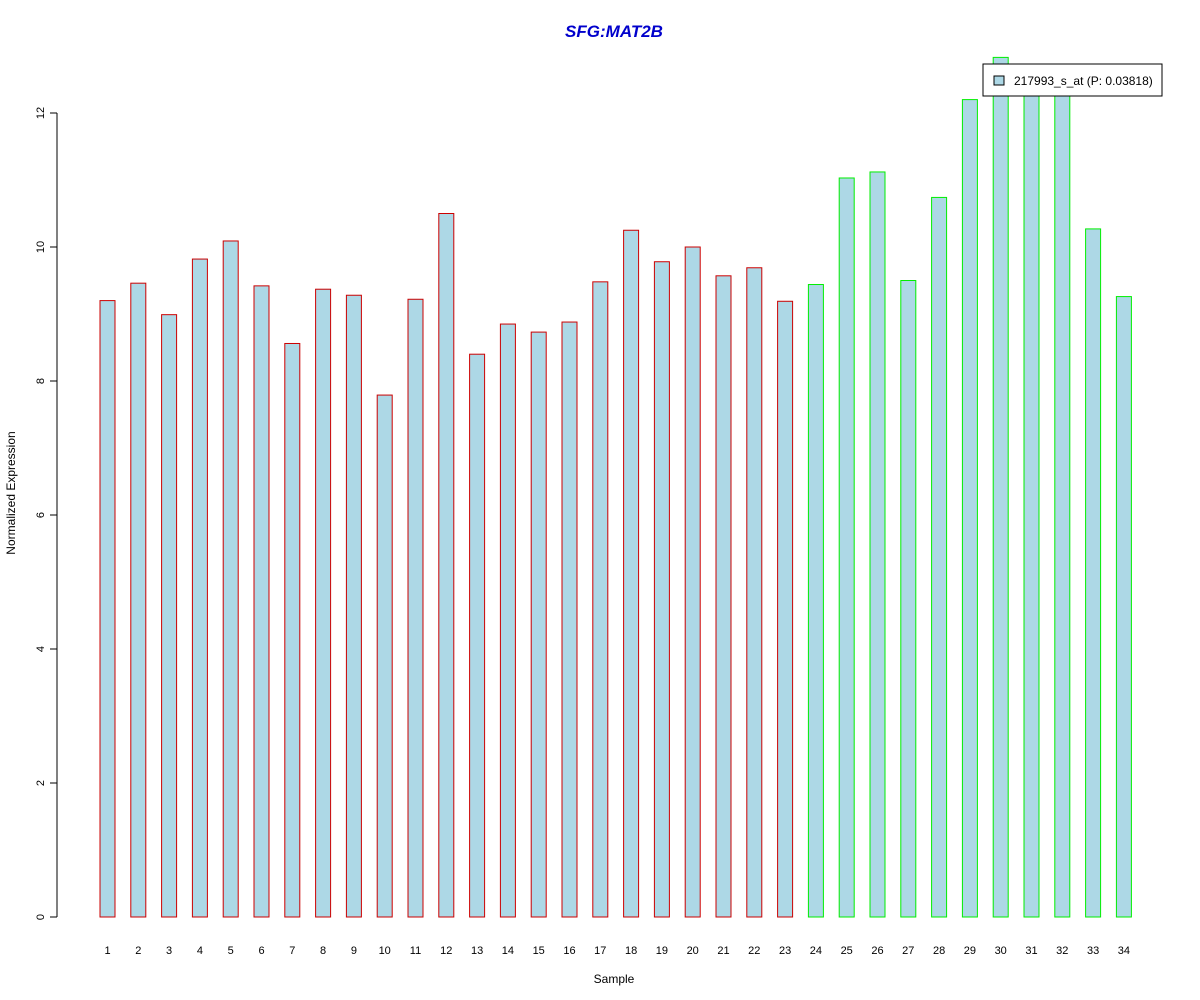 The height and width of the screenshot is (1000, 1200). What do you see at coordinates (785, 951) in the screenshot?
I see `x-tick-label: 23` at bounding box center [785, 951].